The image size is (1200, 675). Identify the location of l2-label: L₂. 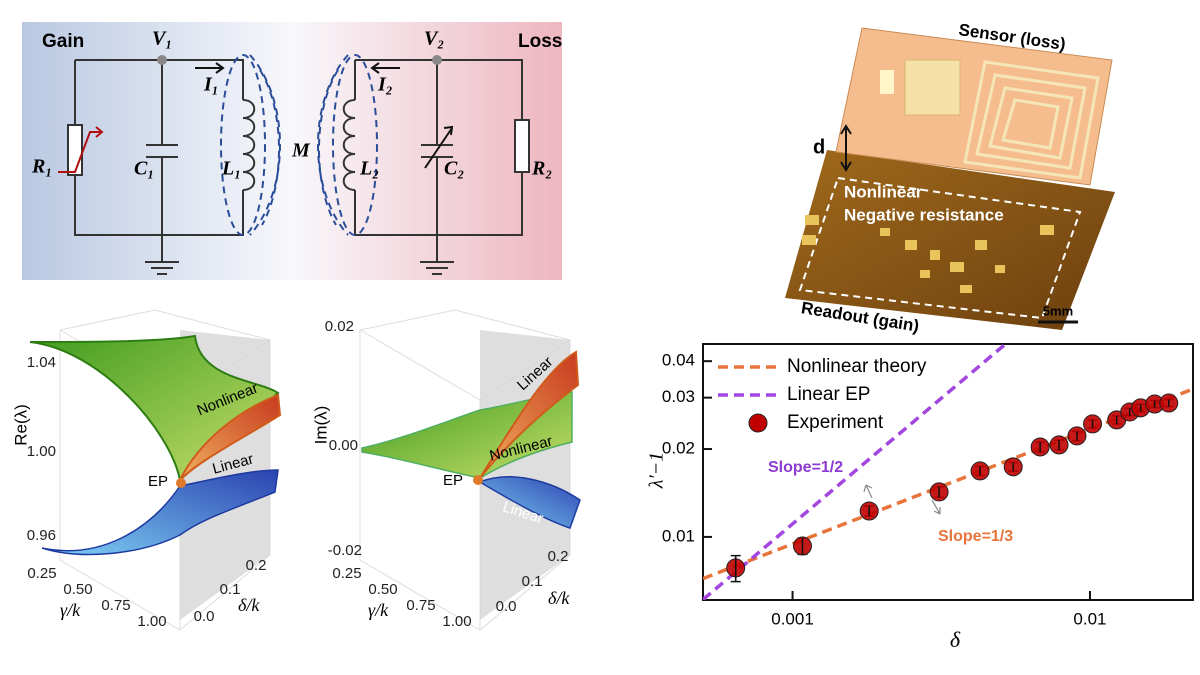
(369, 169).